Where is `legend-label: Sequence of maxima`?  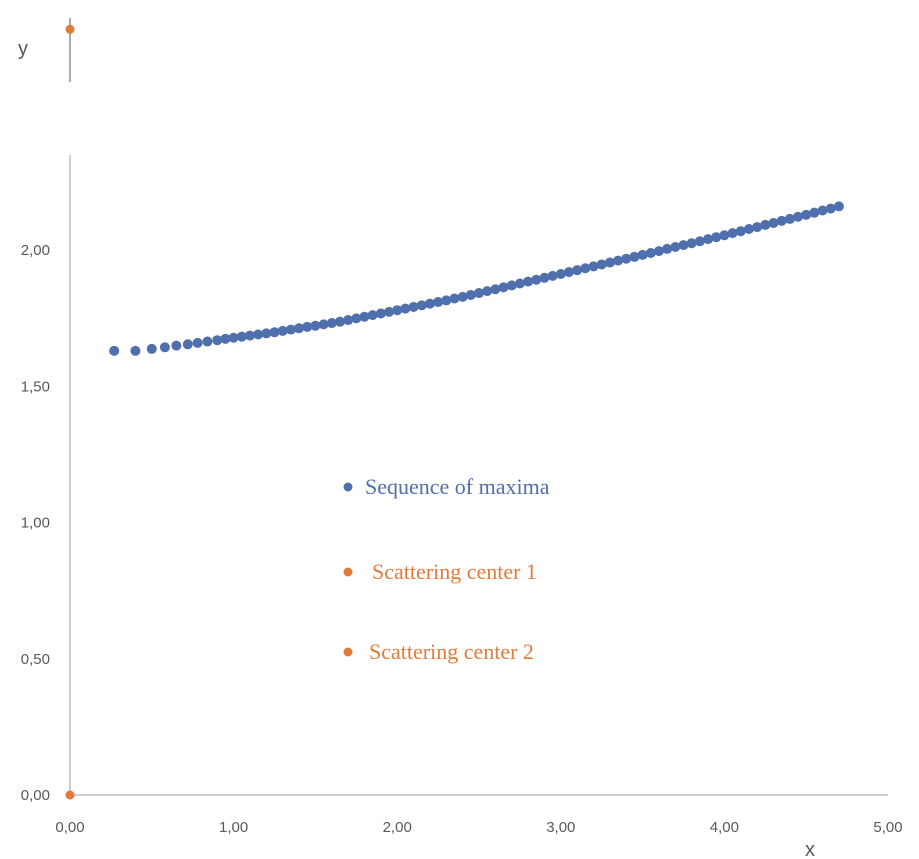 legend-label: Sequence of maxima is located at coordinates (457, 486).